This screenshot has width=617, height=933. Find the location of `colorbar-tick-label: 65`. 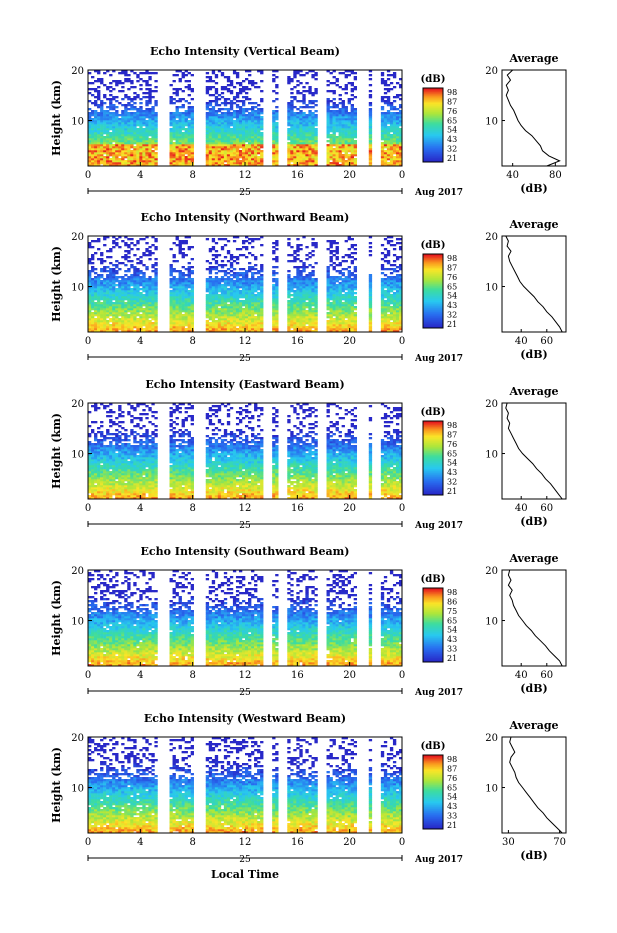

colorbar-tick-label: 65 is located at coordinates (452, 120).